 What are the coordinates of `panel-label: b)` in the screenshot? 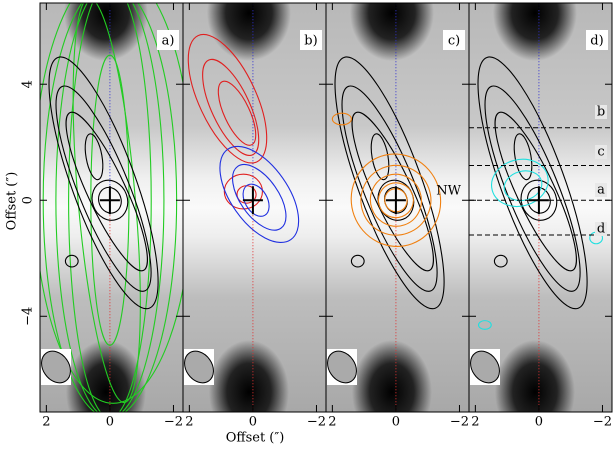 It's located at (310, 41).